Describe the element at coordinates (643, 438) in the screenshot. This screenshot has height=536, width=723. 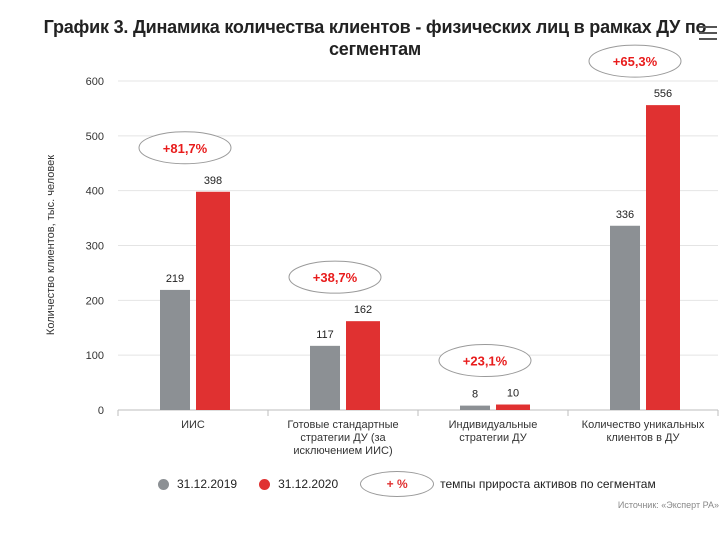
I see `x-tick-label: клиентов в ДУ` at that location.